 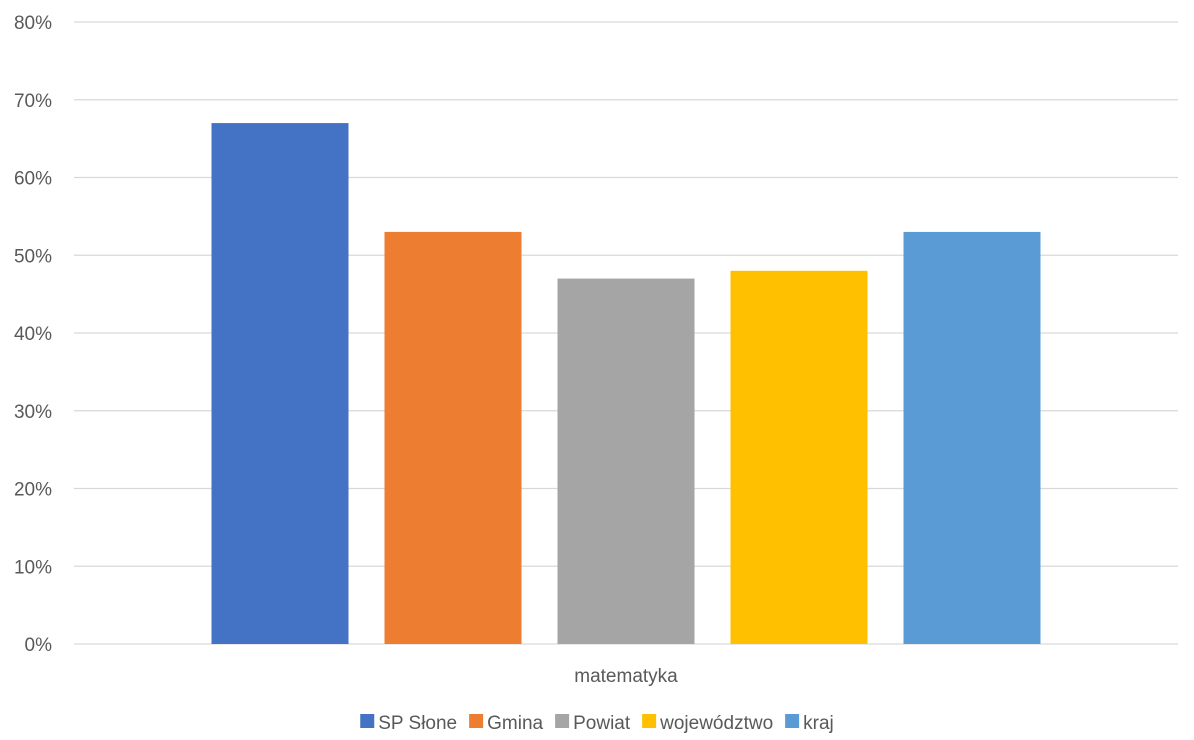 I want to click on legend-item: Gmina, so click(x=506, y=723).